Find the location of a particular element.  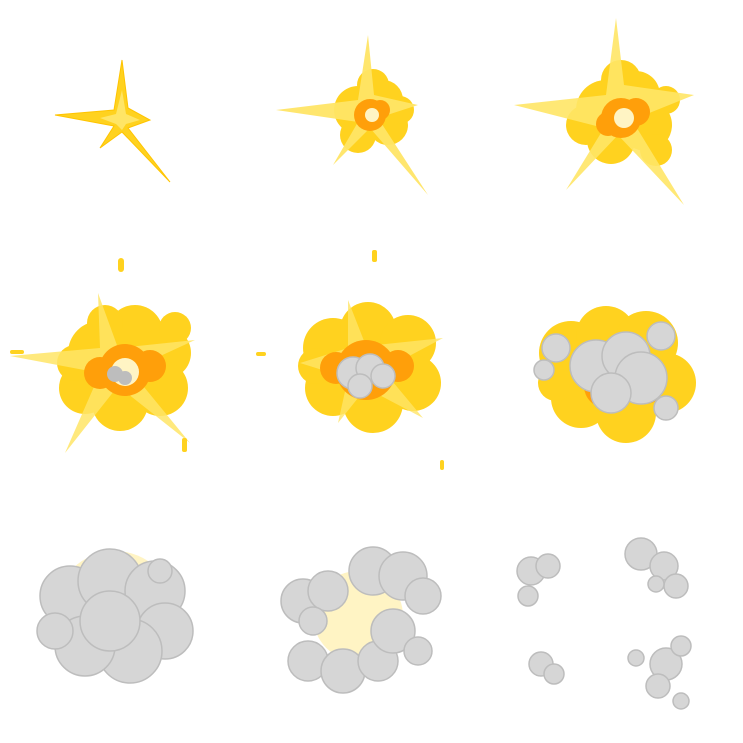

frame-1-flash is located at coordinates (123, 123).